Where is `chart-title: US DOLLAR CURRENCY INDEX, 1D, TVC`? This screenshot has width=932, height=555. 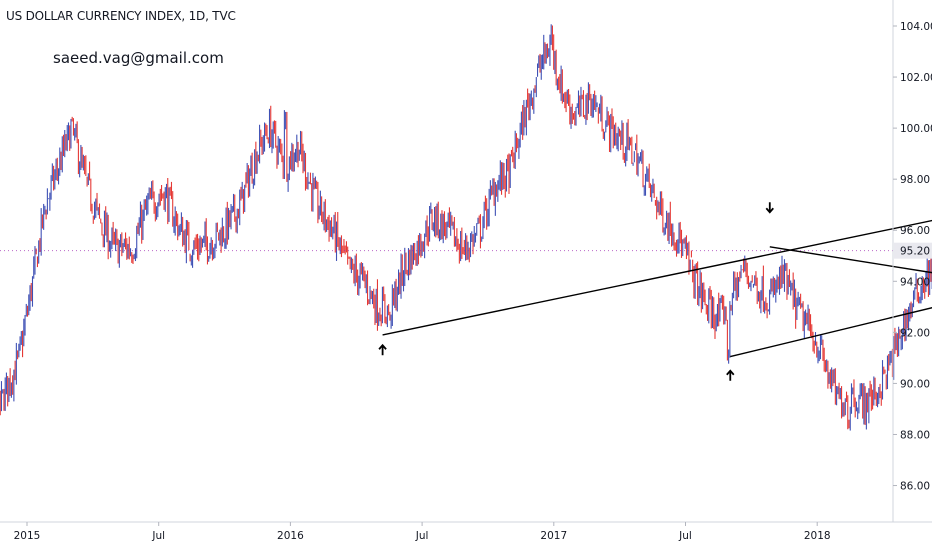 chart-title: US DOLLAR CURRENCY INDEX, 1D, TVC is located at coordinates (121, 16).